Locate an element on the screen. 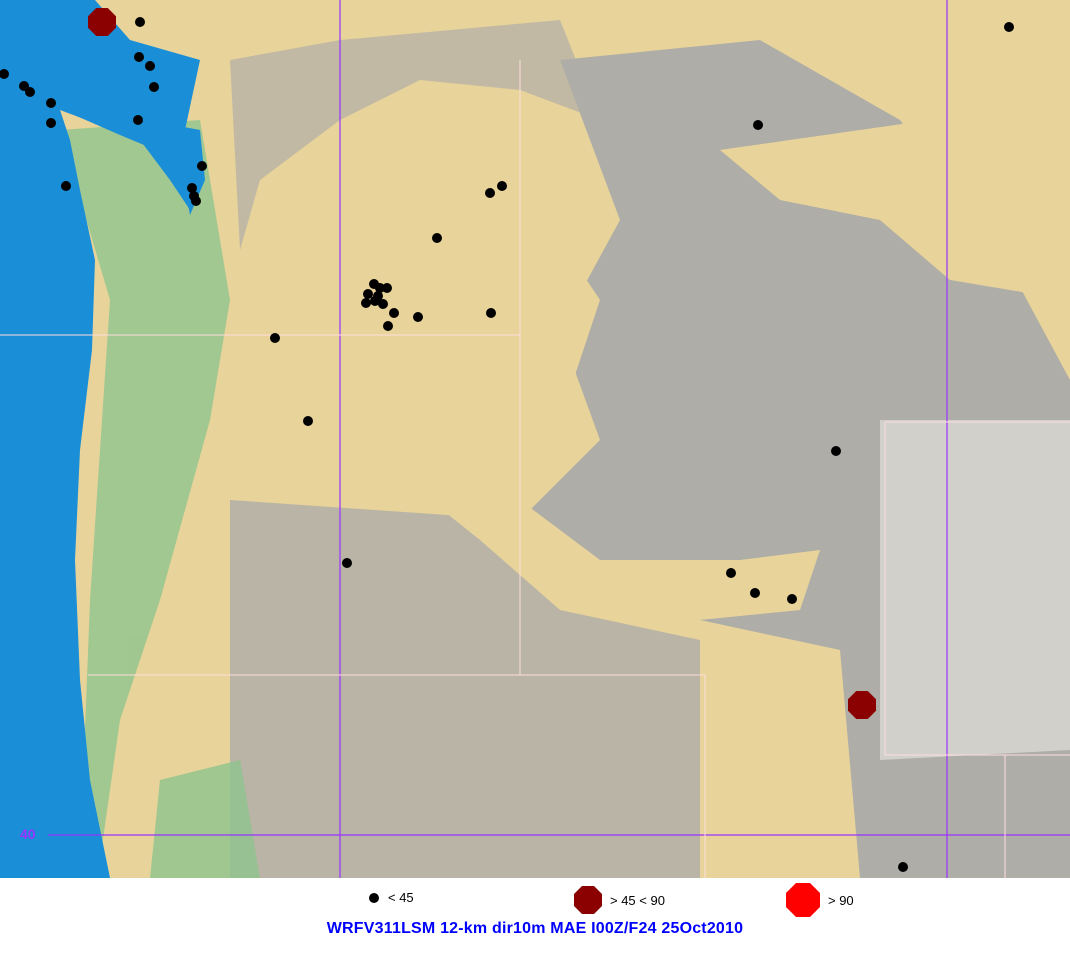  legend-label: > 45 < 90 is located at coordinates (637, 900).